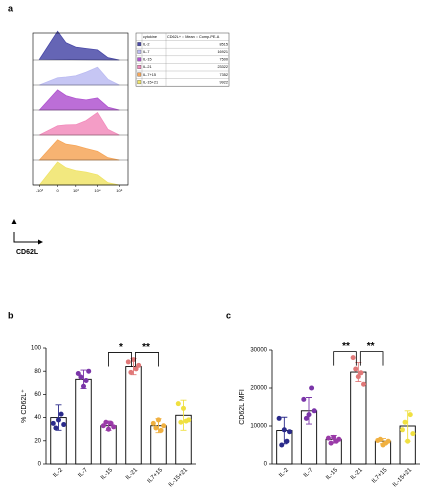 Image resolution: width=432 pixels, height=500 pixels. What do you see at coordinates (36, 349) in the screenshot?
I see `y-tick-label: 100` at bounding box center [36, 349].